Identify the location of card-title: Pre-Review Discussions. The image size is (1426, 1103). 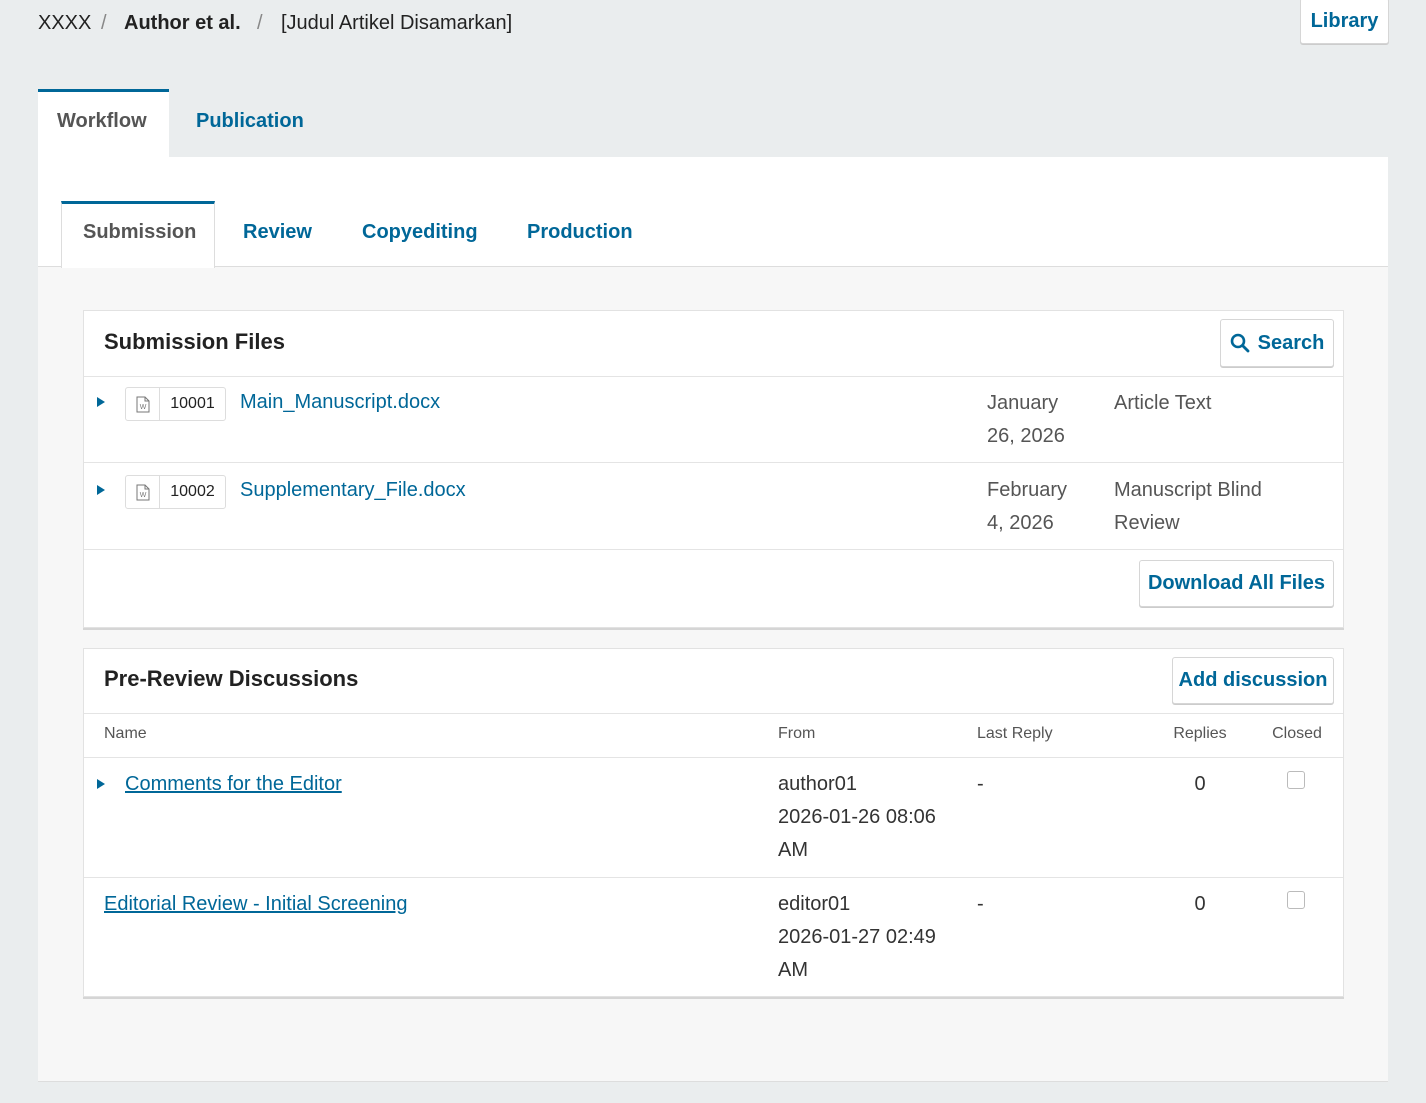
(231, 678).